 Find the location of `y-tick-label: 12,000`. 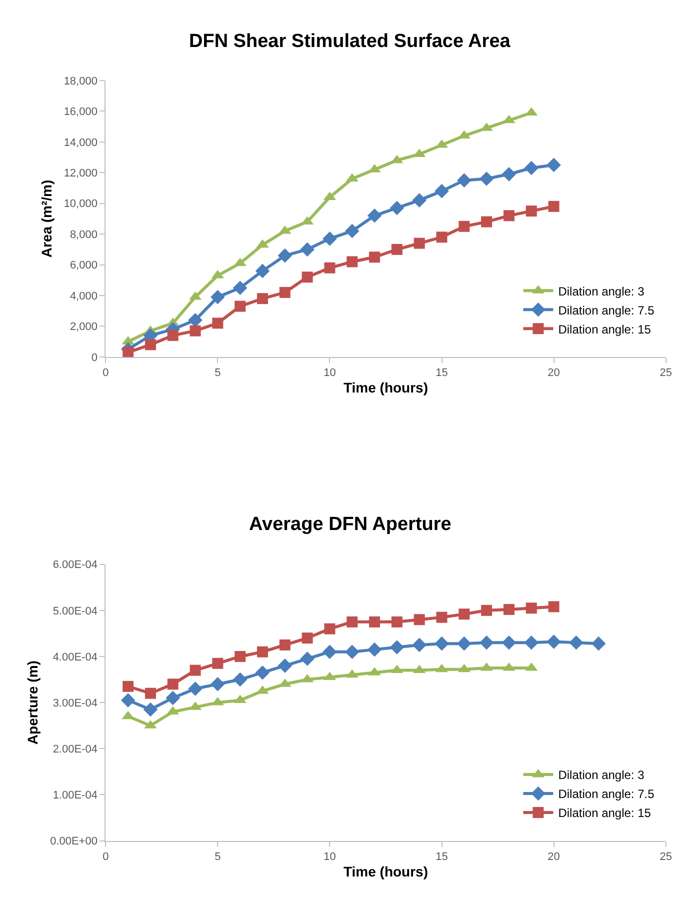

y-tick-label: 12,000 is located at coordinates (81, 173).